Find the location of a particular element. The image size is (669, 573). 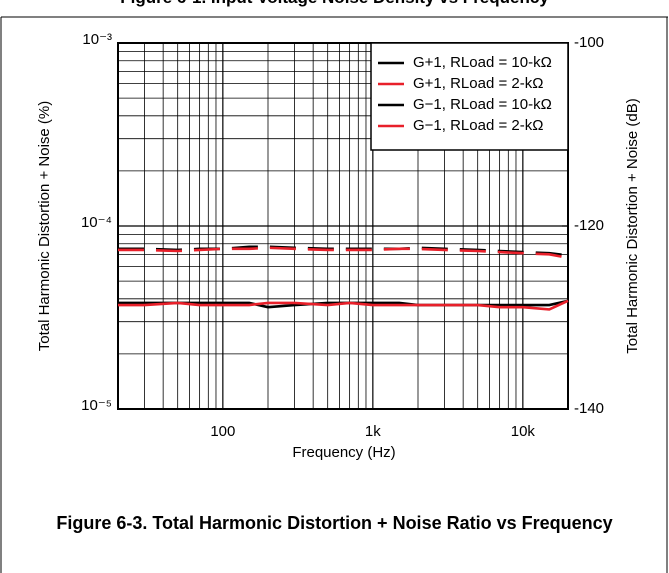

legend-label: G+1, RLoad = 2-kΩ is located at coordinates (478, 83).